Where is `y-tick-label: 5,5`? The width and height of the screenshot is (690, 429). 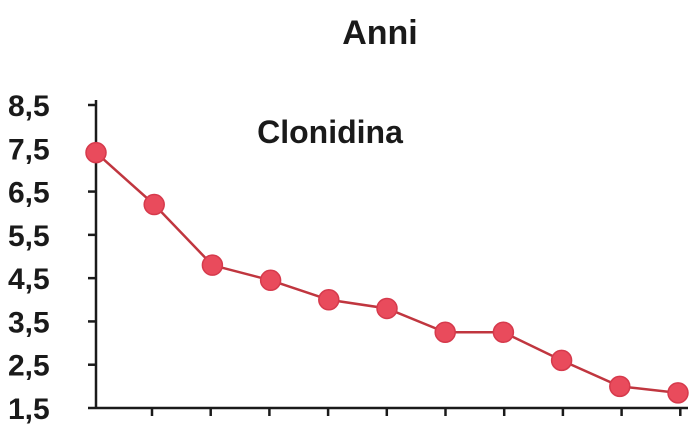
y-tick-label: 5,5 is located at coordinates (29, 236).